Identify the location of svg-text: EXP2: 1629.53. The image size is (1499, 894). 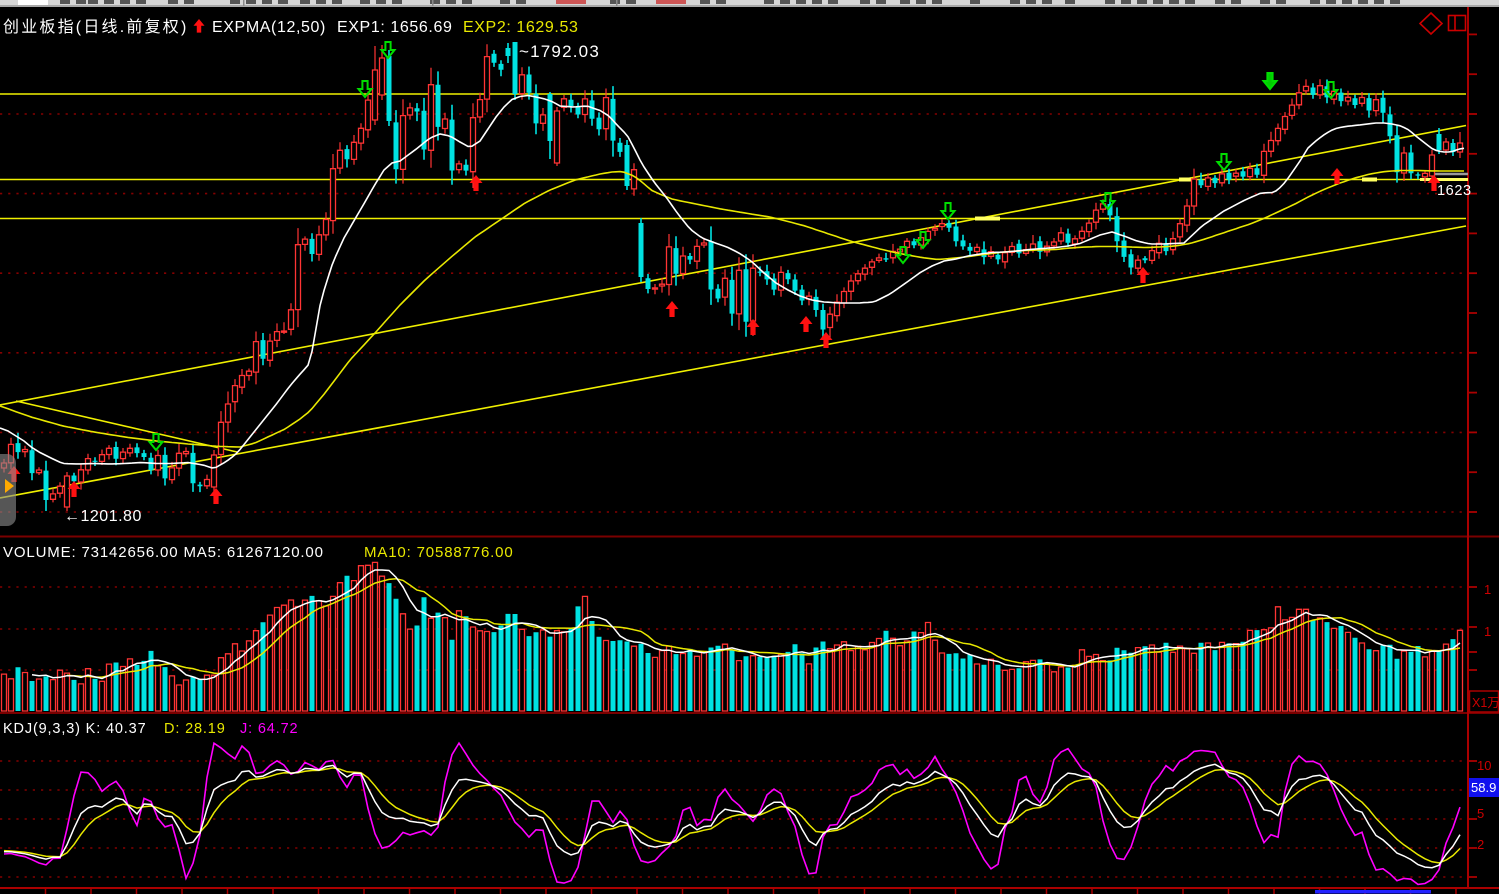
(520, 27).